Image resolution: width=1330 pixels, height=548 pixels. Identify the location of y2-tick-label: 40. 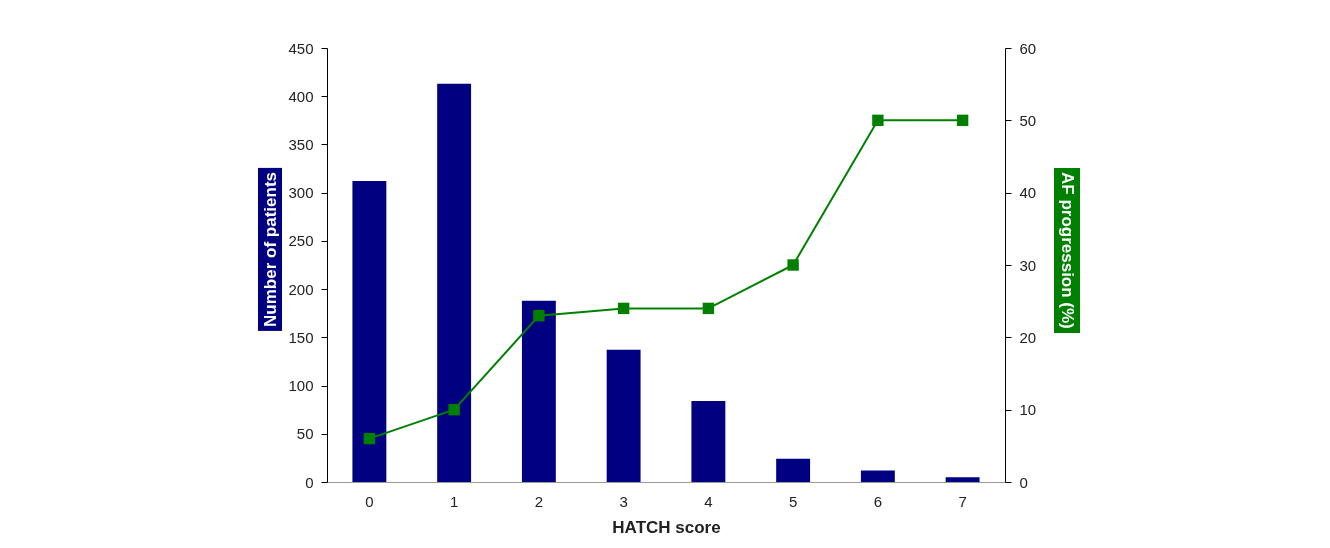
(1028, 193).